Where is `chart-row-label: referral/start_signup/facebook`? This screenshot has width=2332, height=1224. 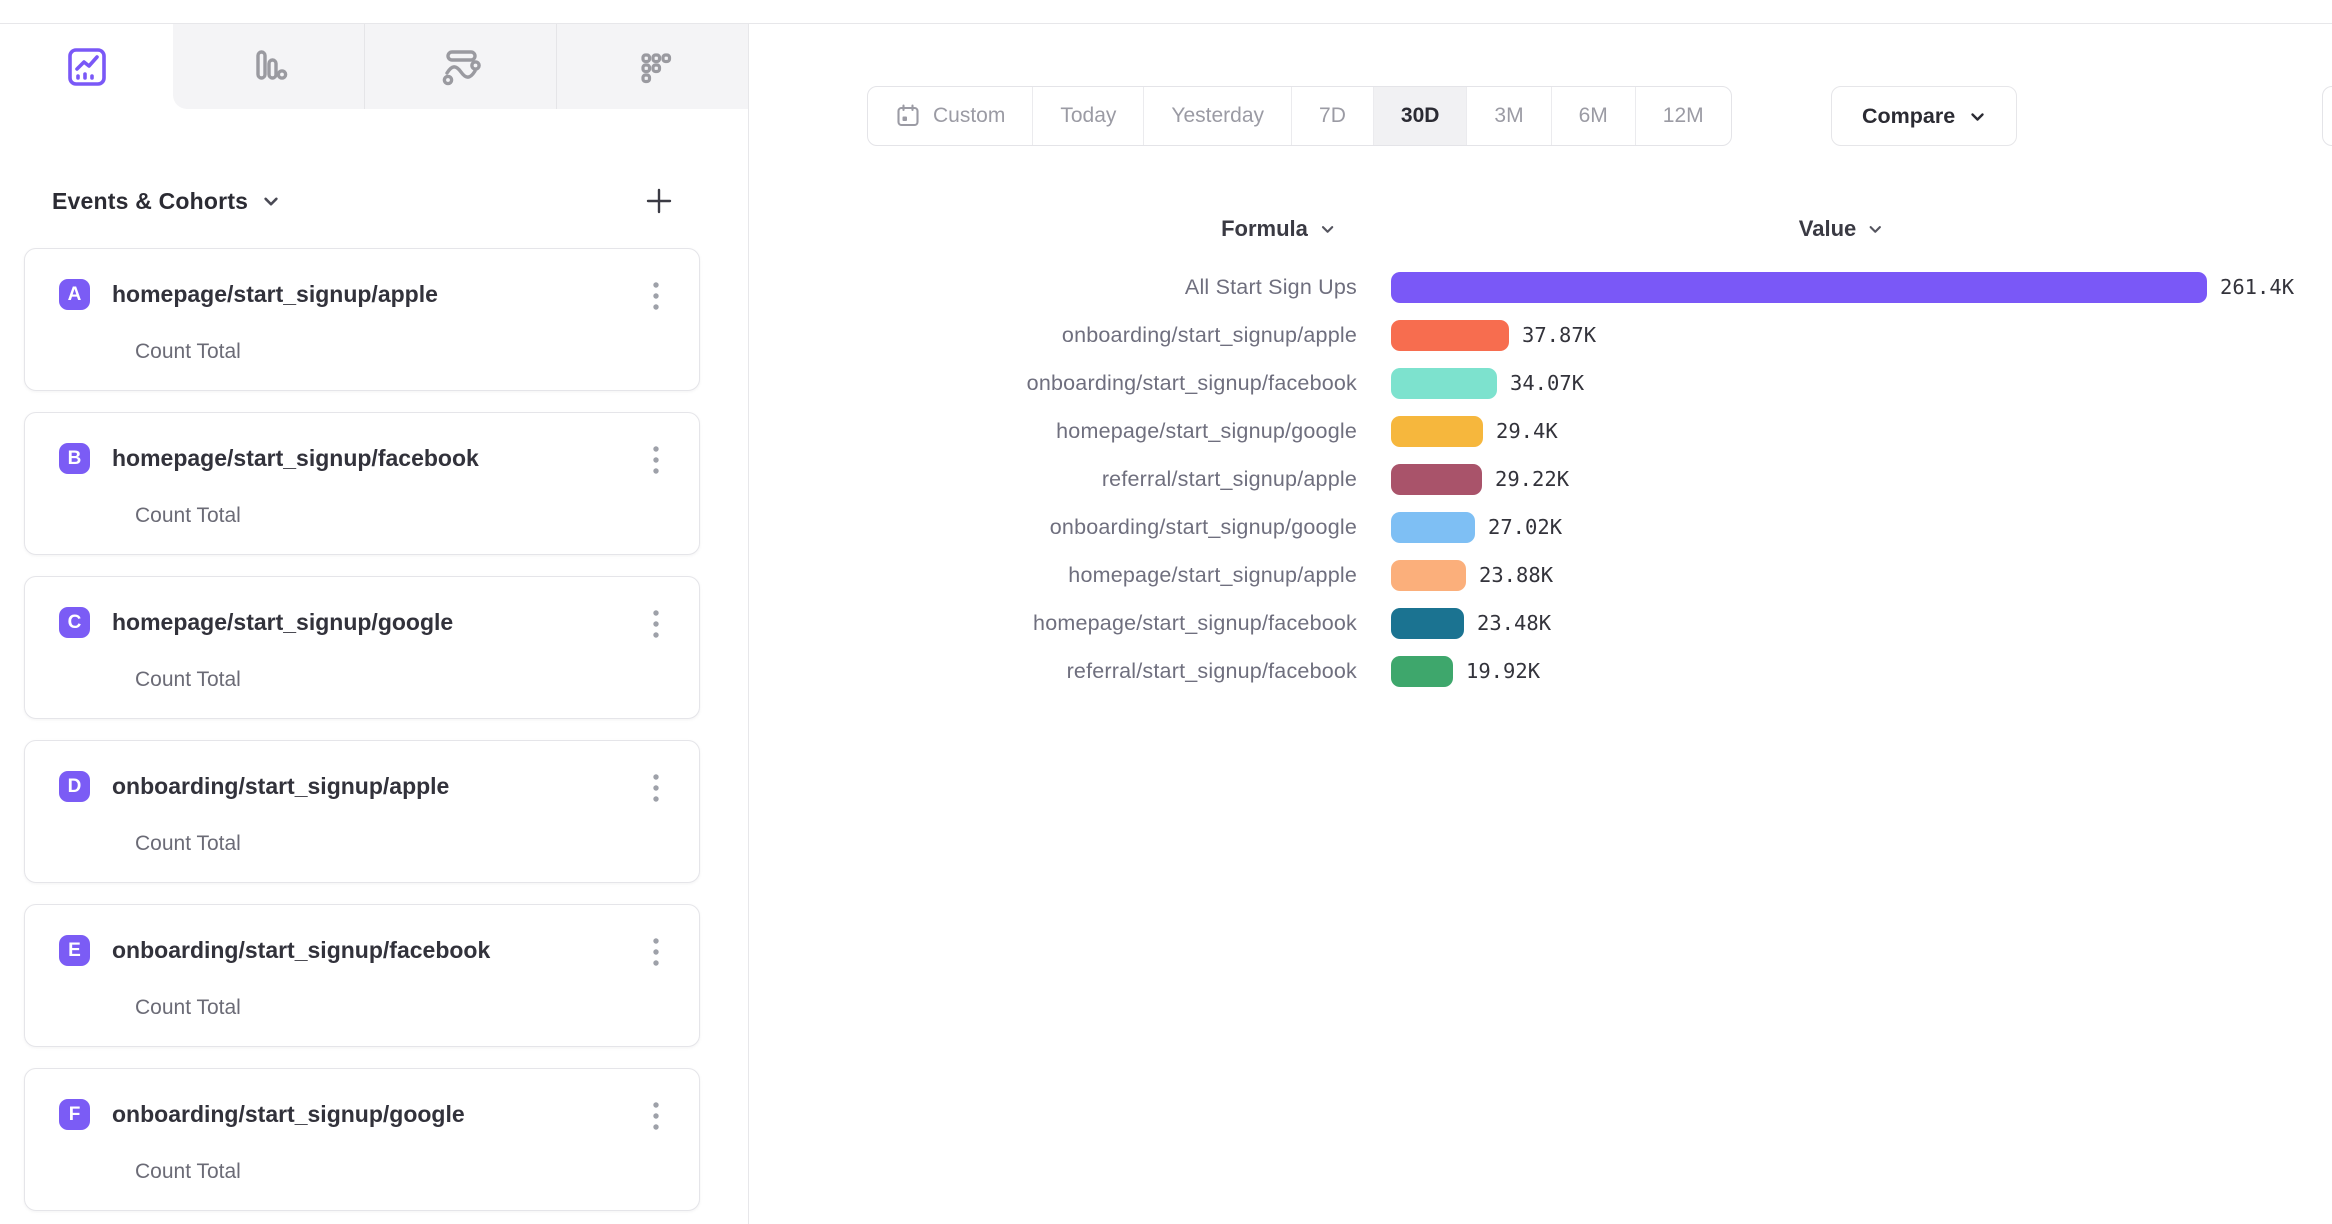 chart-row-label: referral/start_signup/facebook is located at coordinates (1211, 670).